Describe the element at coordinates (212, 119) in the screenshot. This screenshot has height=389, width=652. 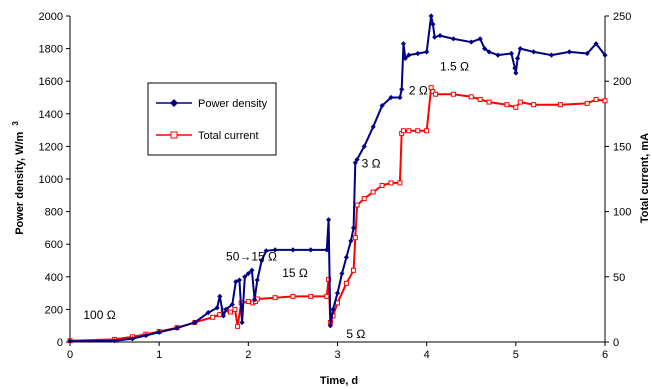
I see `legend: Power density Total current` at that location.